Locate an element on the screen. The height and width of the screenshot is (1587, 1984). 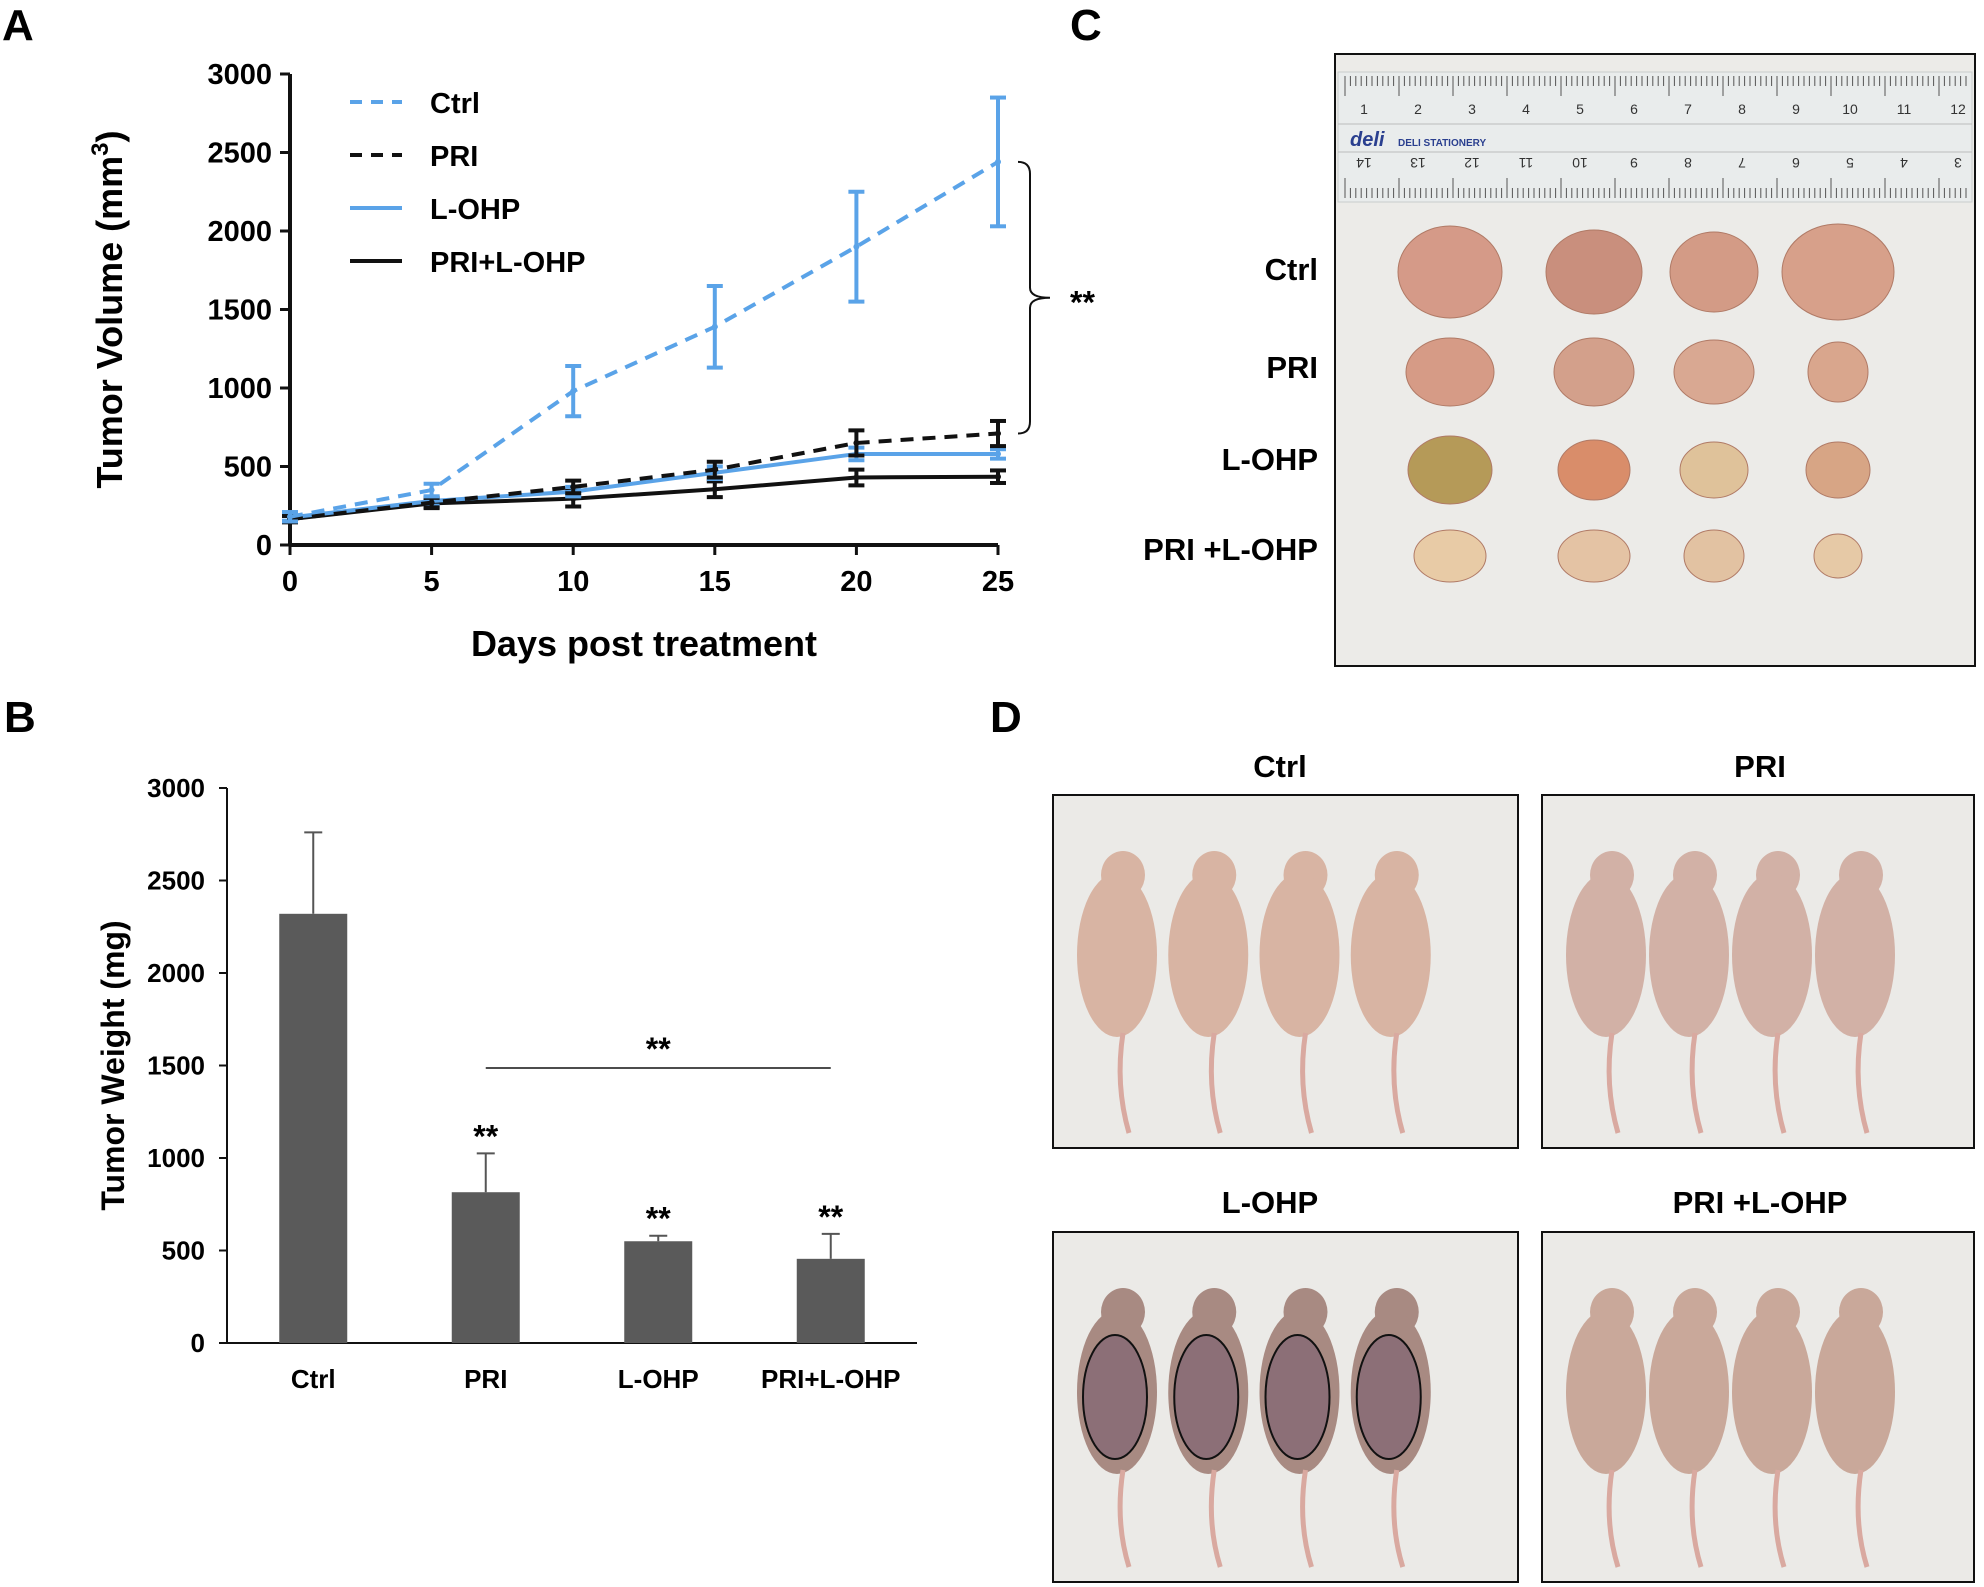
x-tick-label-a: 25 is located at coordinates (998, 582).